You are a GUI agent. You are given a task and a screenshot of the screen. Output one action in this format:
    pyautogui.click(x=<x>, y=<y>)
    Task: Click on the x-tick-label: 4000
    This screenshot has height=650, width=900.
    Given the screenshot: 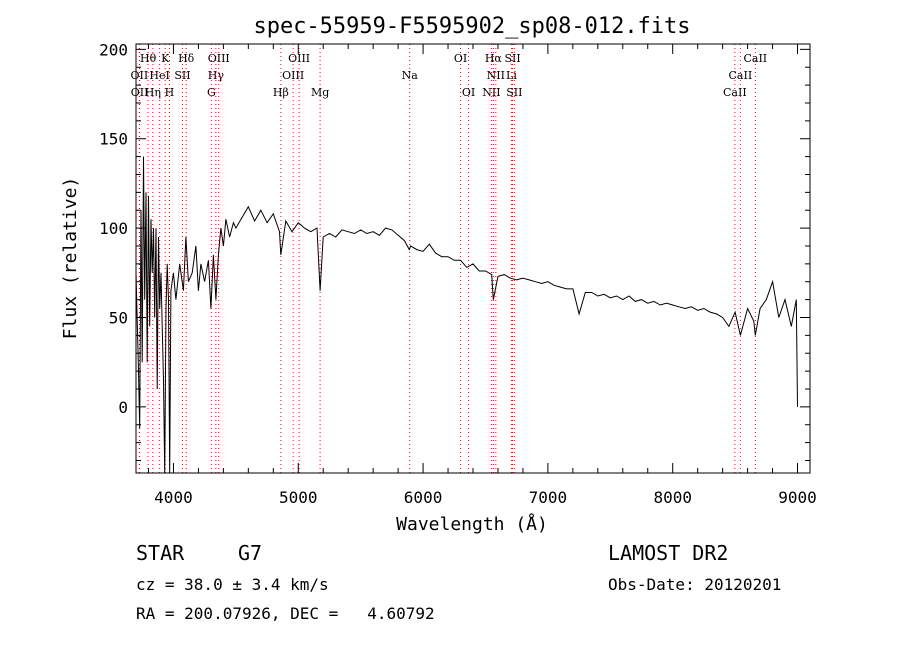 What is the action you would take?
    pyautogui.click(x=173, y=497)
    